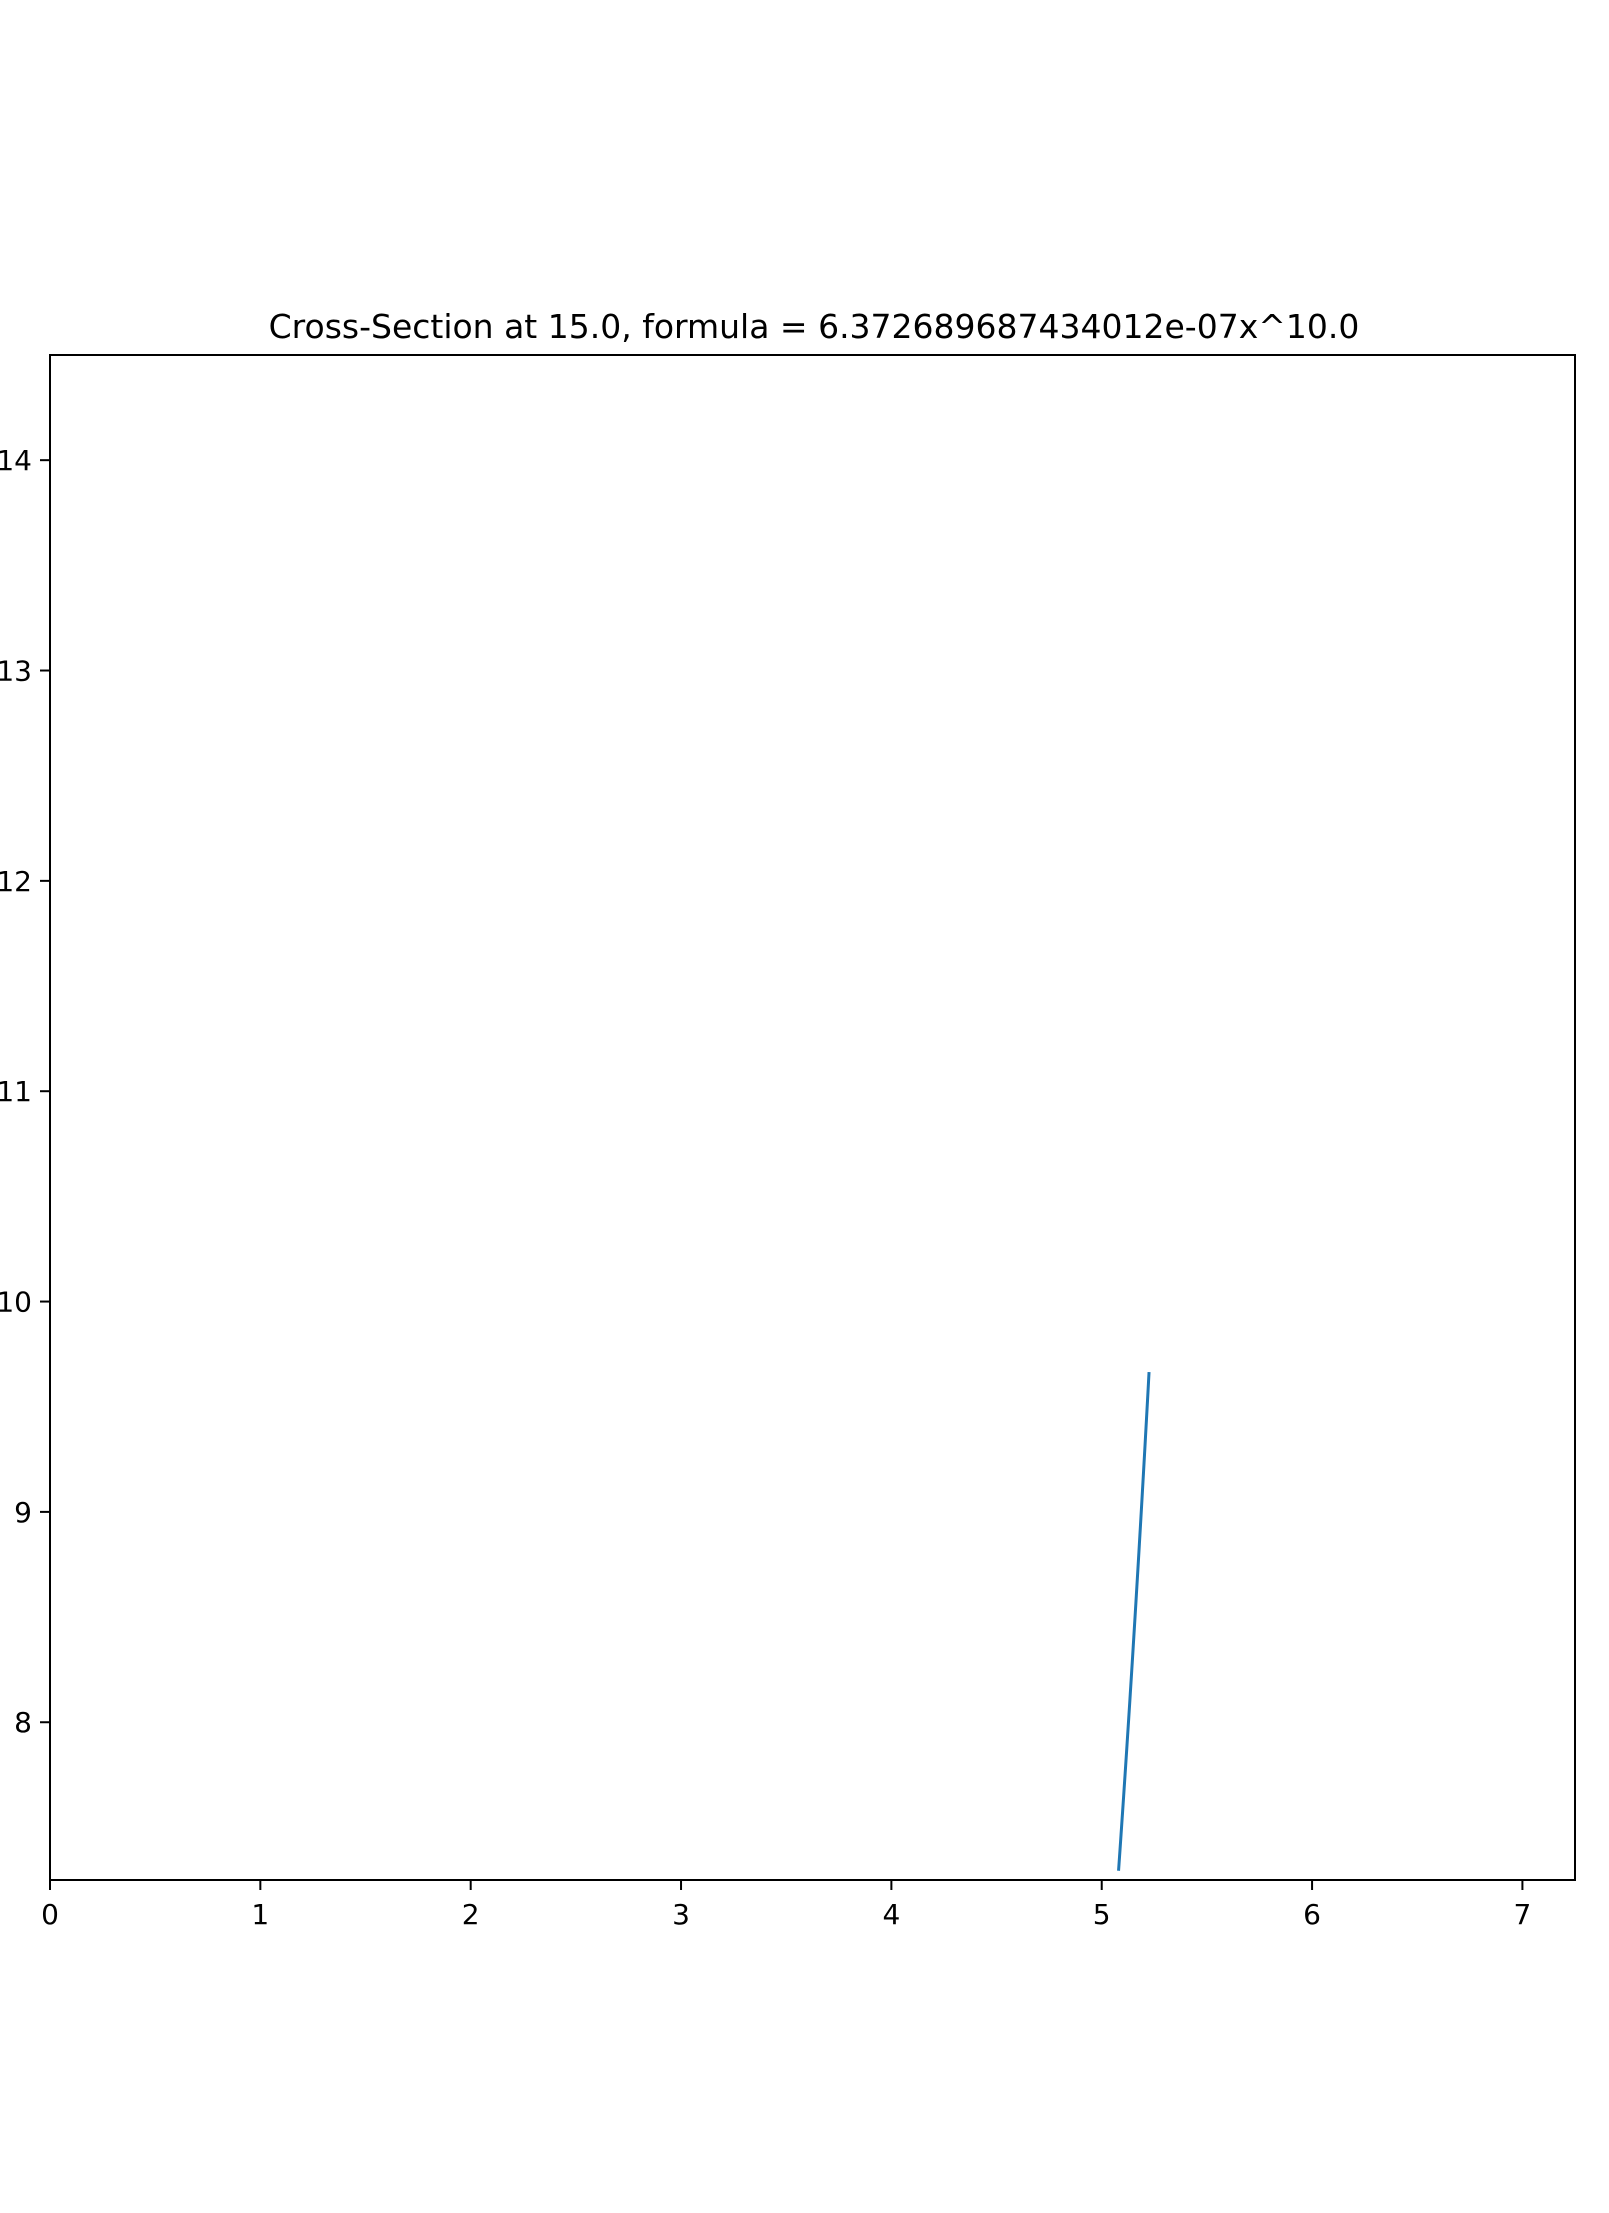 The height and width of the screenshot is (2213, 1609). Describe the element at coordinates (1312, 1914) in the screenshot. I see `x-tick-label: 6` at that location.